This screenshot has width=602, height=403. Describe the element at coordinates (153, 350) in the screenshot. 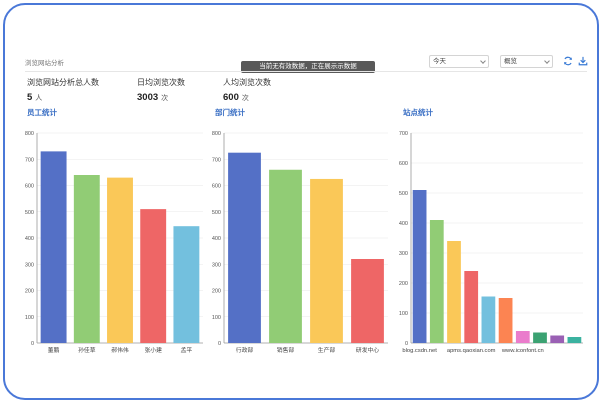

I see `x-tick-label: 张小建` at that location.